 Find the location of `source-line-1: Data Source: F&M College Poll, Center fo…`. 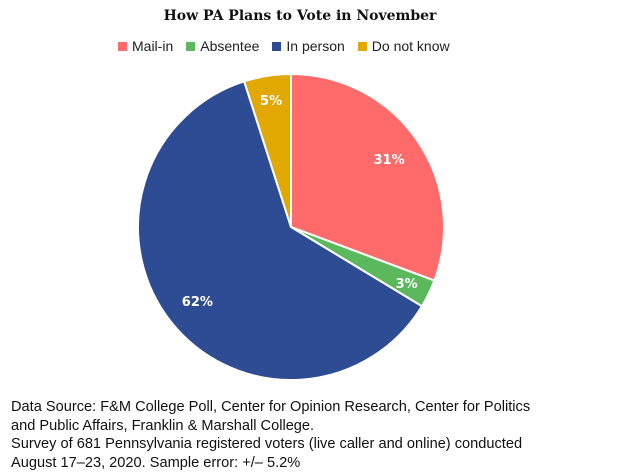

source-line-1: Data Source: F&M College Poll, Center fo… is located at coordinates (271, 407).